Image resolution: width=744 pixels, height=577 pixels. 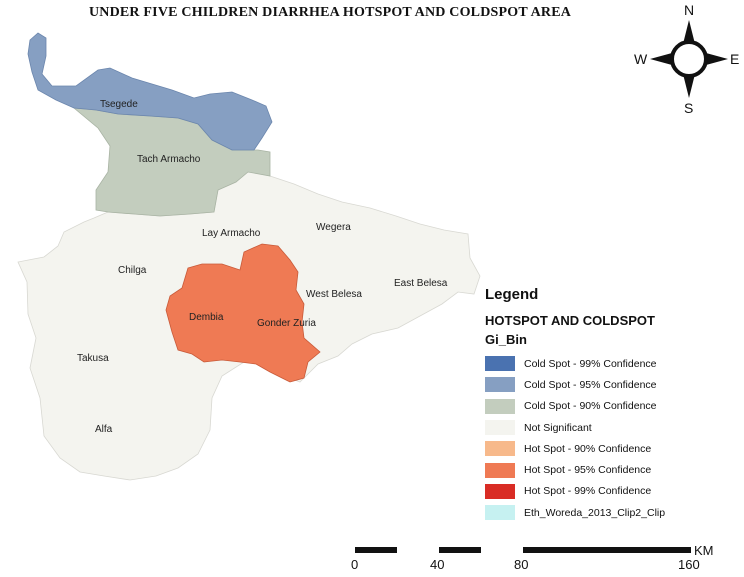 I want to click on legend-item: Cold Spot - 99% Confidence, so click(x=610, y=363).